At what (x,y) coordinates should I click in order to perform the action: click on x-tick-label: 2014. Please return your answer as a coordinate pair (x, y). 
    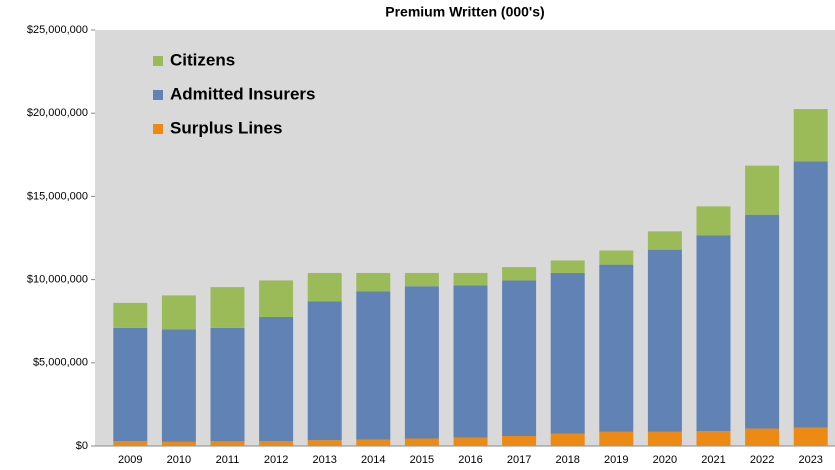
    Looking at the image, I should click on (373, 460).